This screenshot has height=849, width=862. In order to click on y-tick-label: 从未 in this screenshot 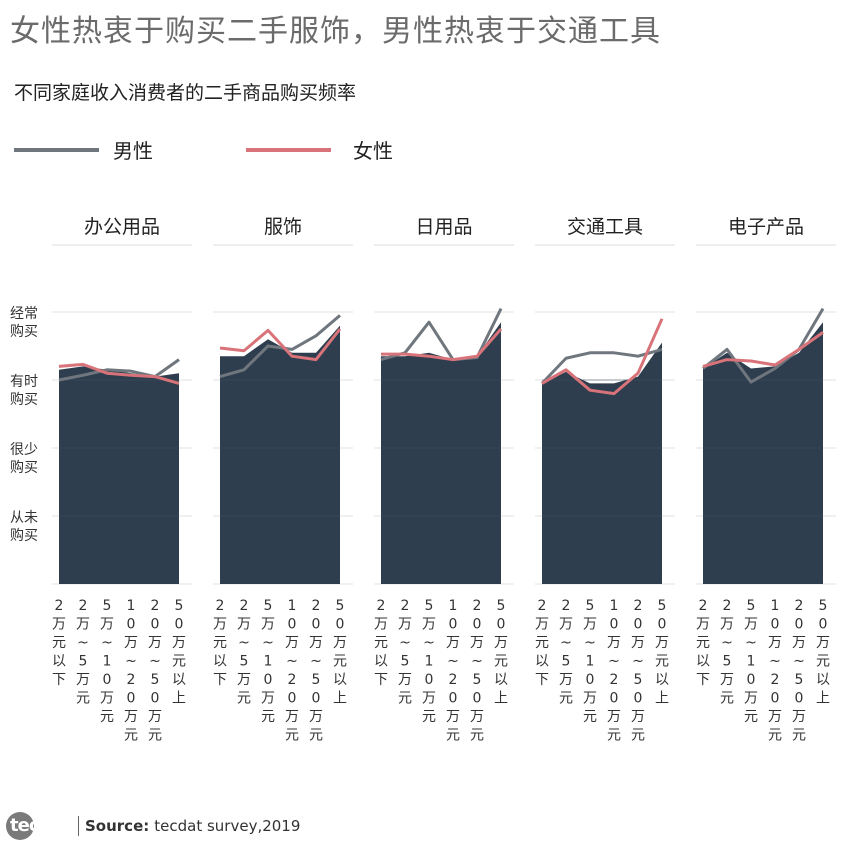, I will do `click(24, 518)`.